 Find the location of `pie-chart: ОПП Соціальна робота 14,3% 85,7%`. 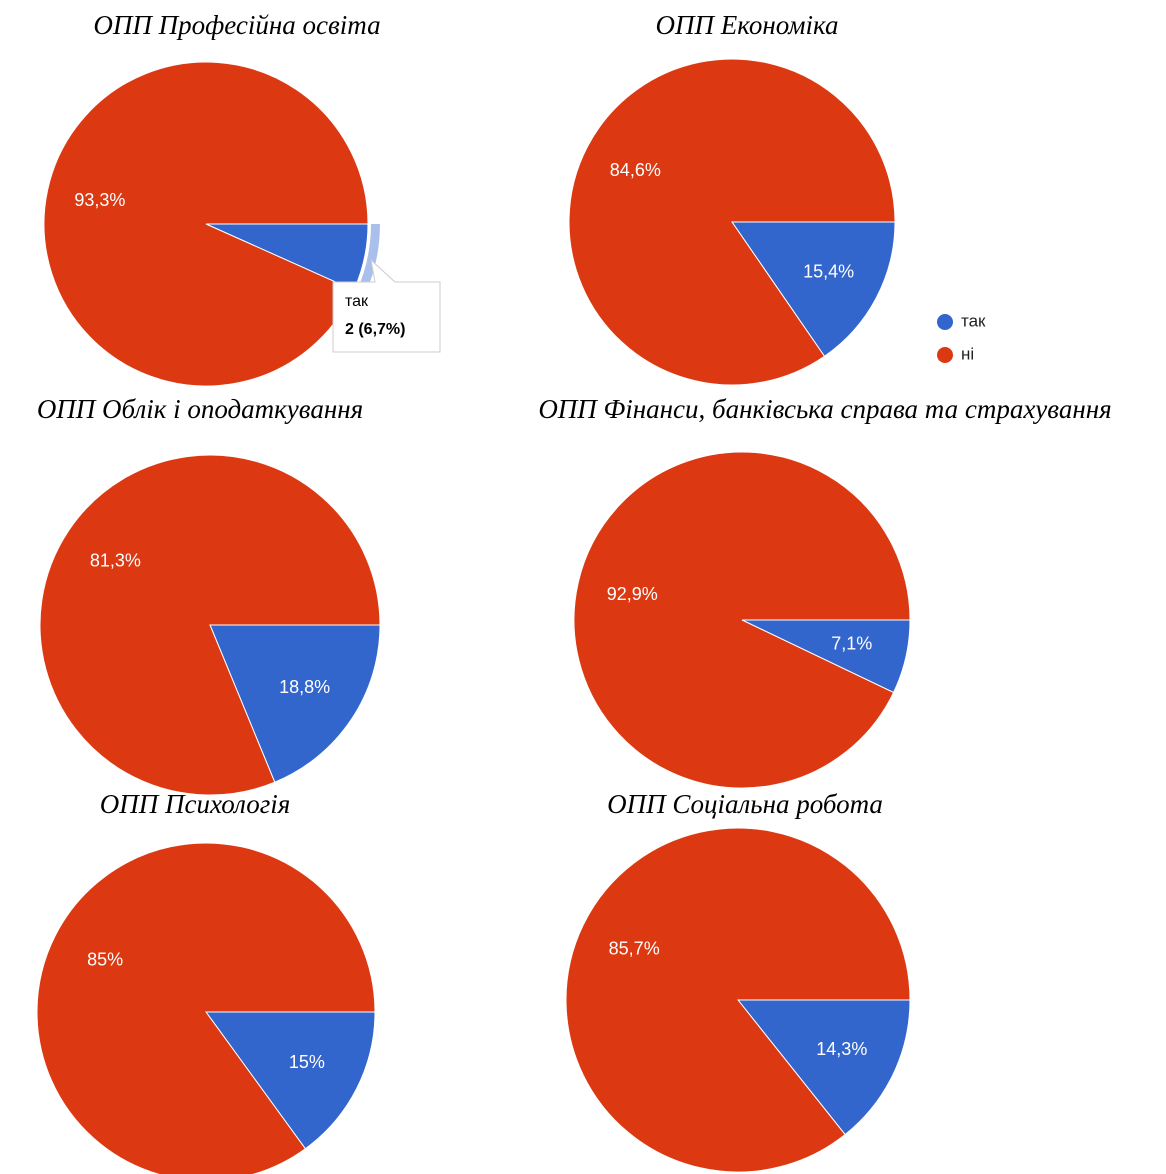

pie-chart: ОПП Соціальна робота 14,3% 85,7% is located at coordinates (738, 981).